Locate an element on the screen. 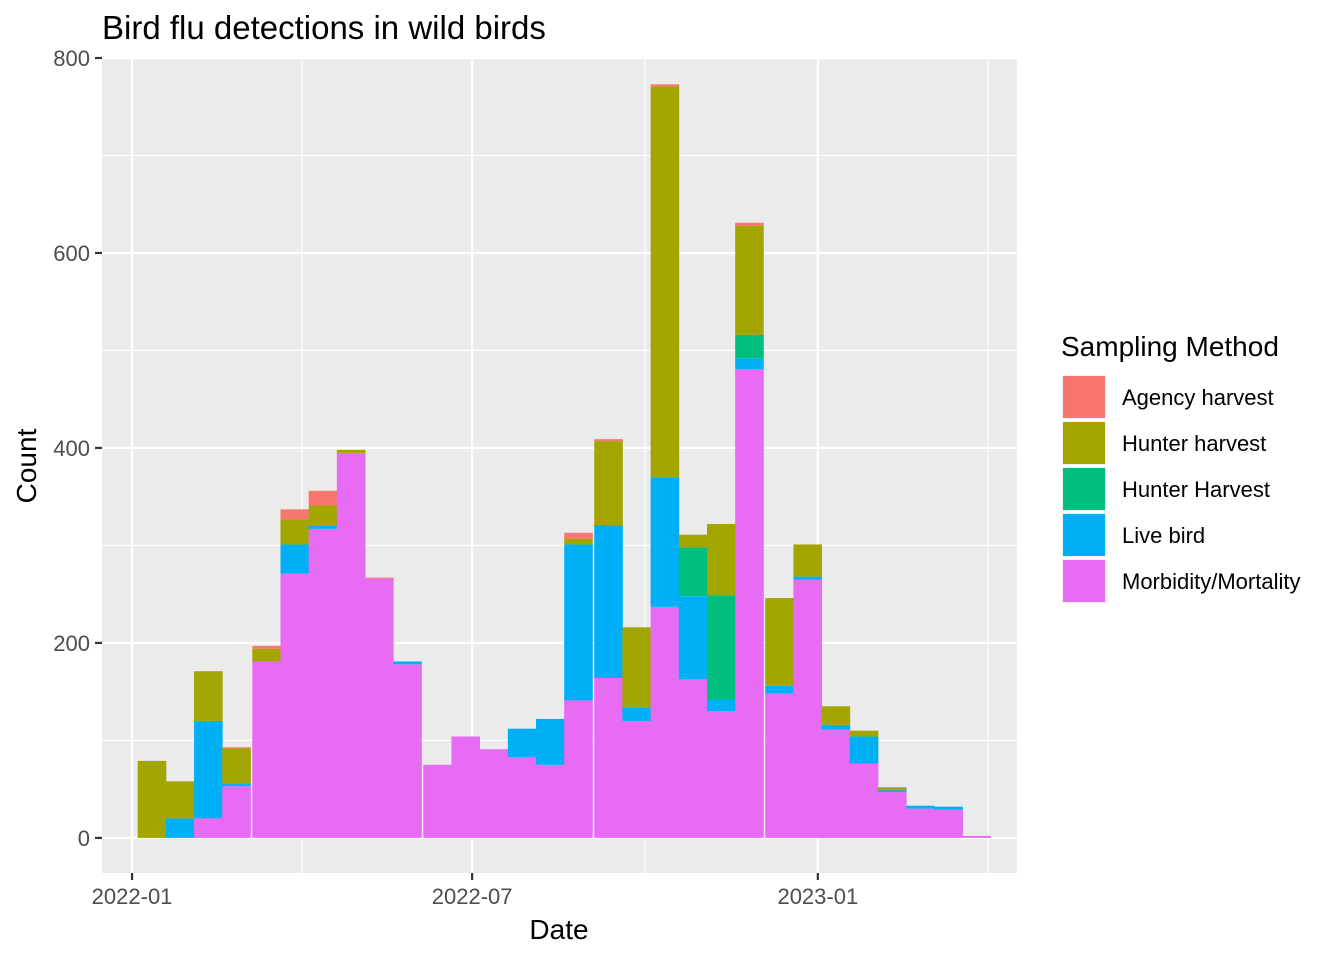  y-tick-label: 0 is located at coordinates (84, 838).